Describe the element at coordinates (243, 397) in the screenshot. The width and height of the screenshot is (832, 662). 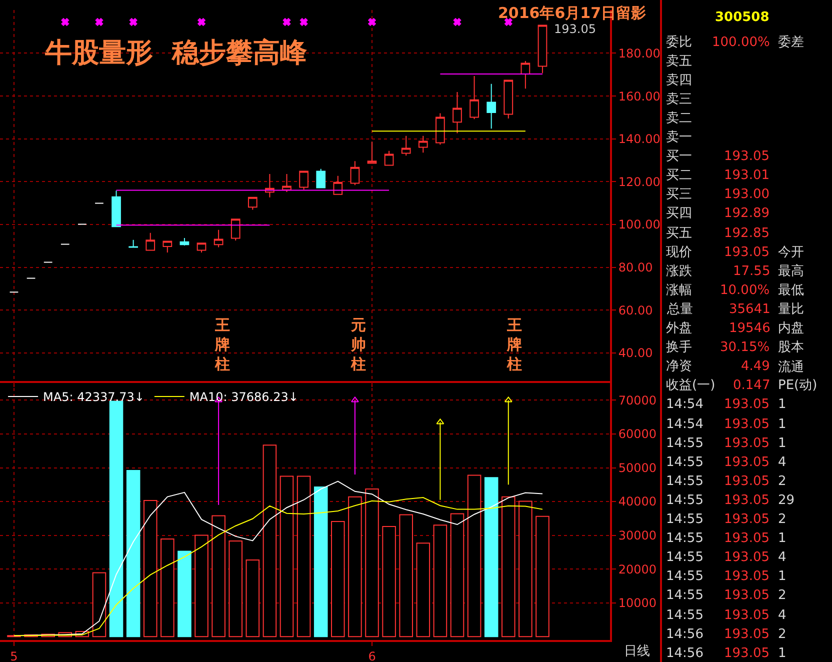
I see `legend-label: MA10: 37686.23↓` at that location.